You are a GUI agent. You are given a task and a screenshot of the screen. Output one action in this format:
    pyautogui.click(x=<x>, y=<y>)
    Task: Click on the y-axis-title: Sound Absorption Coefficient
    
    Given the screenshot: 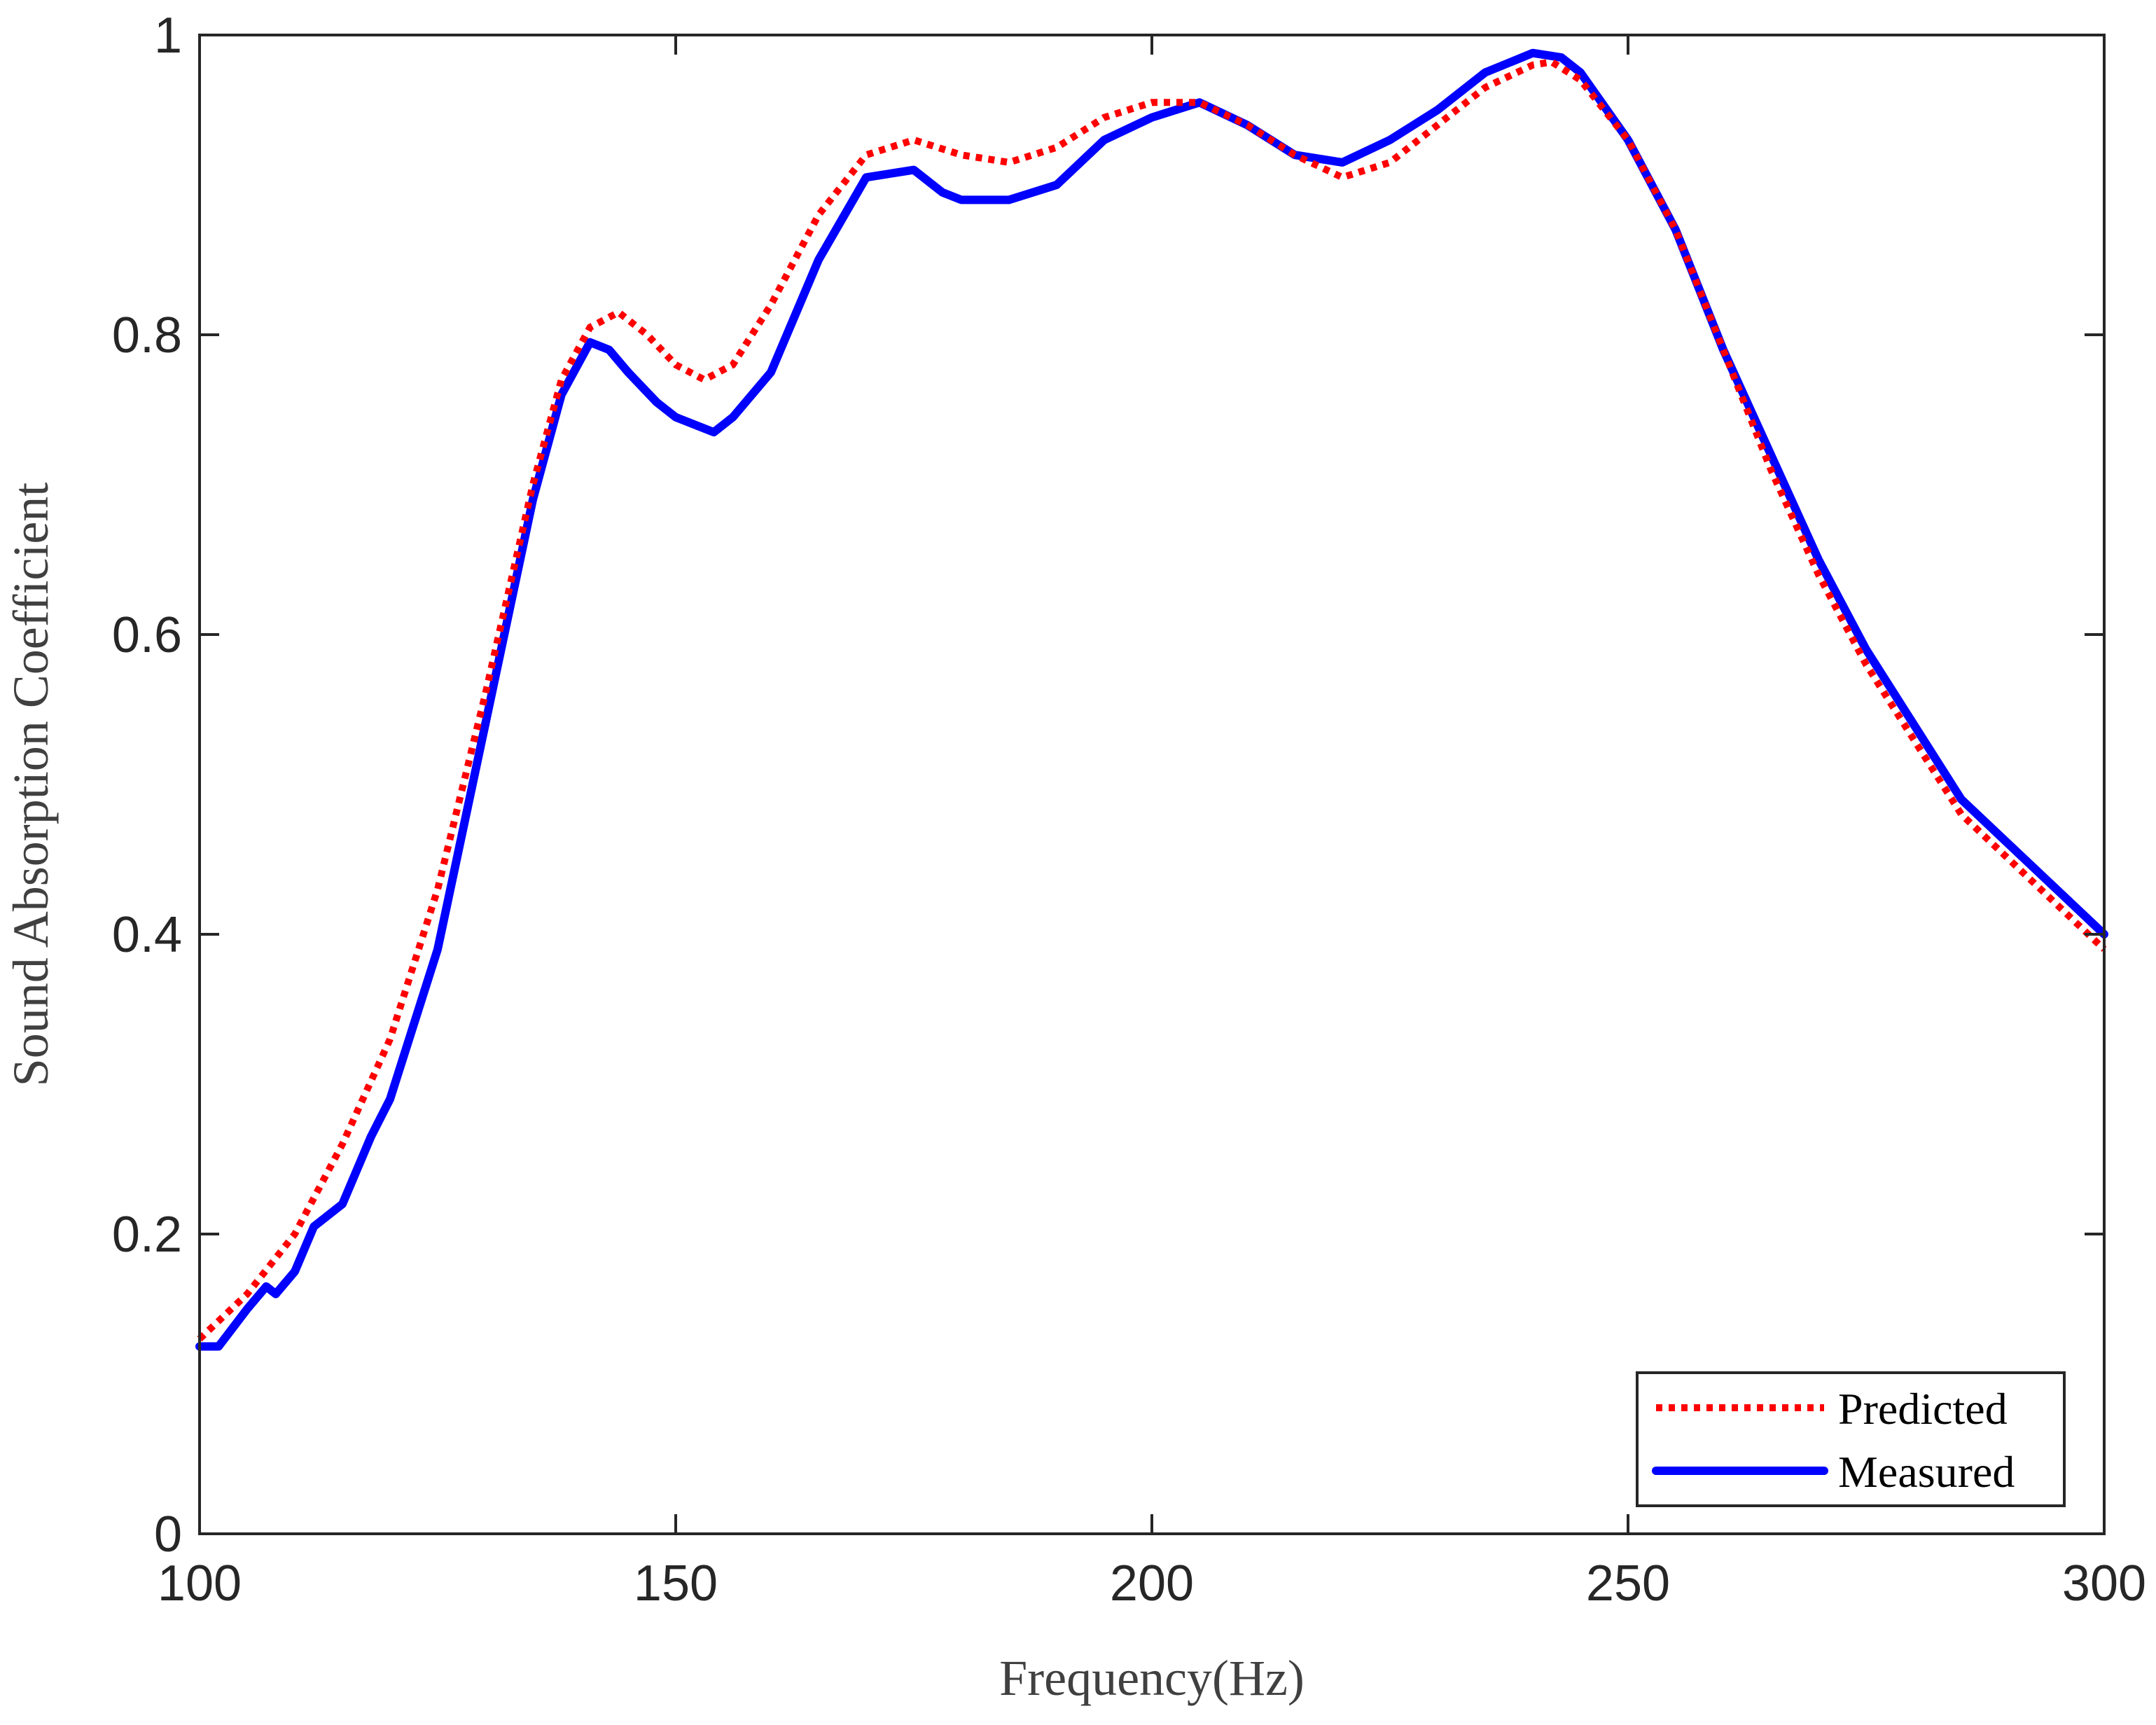 What is the action you would take?
    pyautogui.click(x=31, y=785)
    